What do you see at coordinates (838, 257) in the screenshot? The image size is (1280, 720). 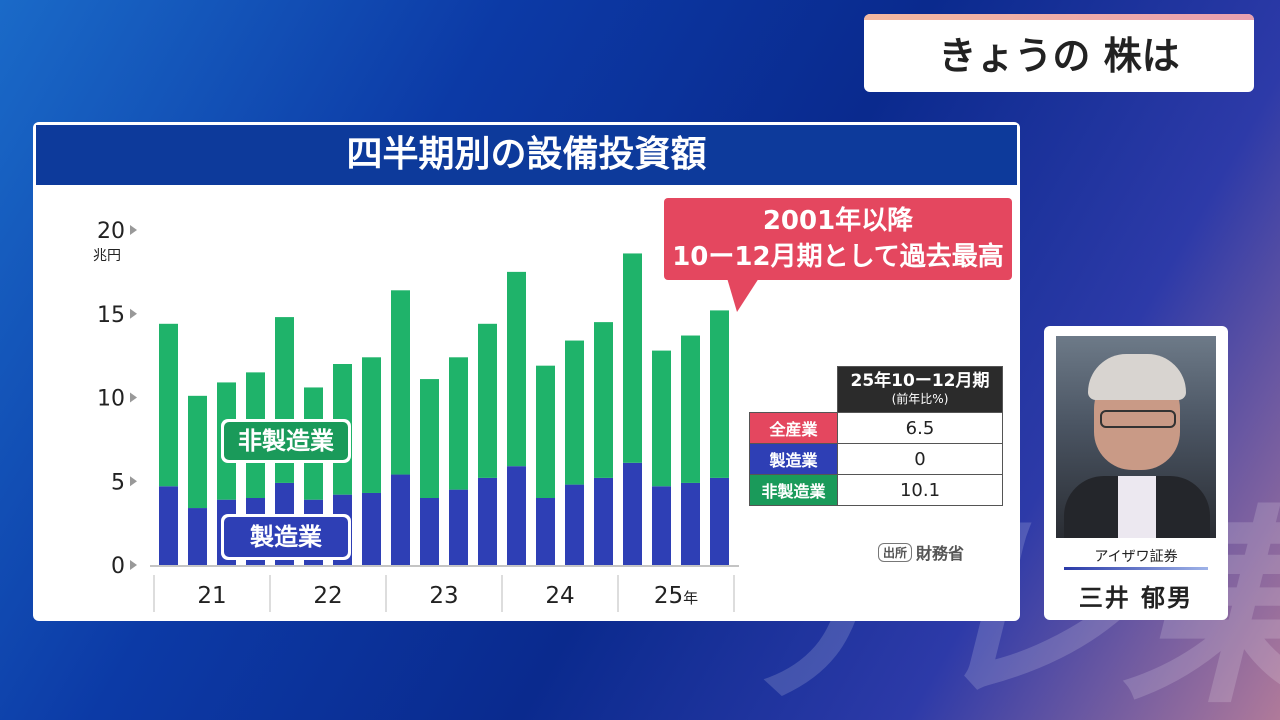 I see `callout-line-2: 10ー12月期として過去最高` at bounding box center [838, 257].